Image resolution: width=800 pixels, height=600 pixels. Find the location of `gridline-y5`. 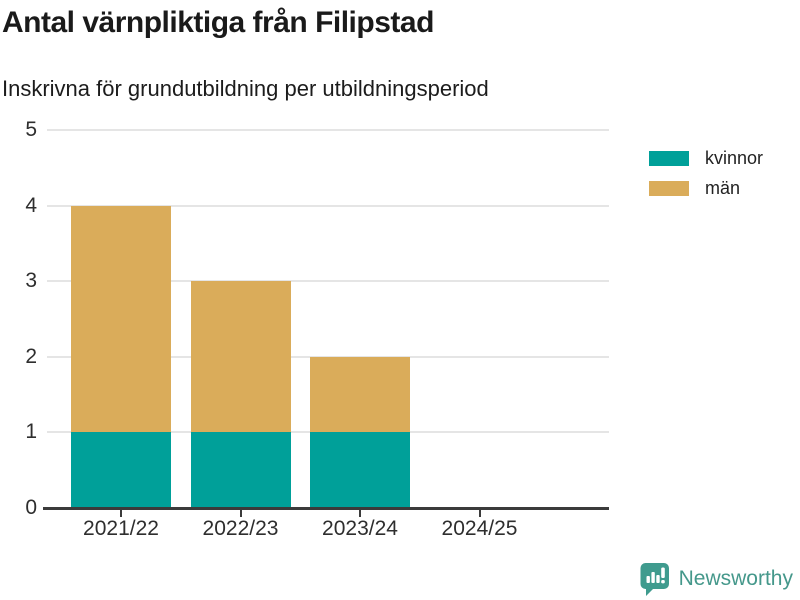

gridline-y5 is located at coordinates (328, 130).